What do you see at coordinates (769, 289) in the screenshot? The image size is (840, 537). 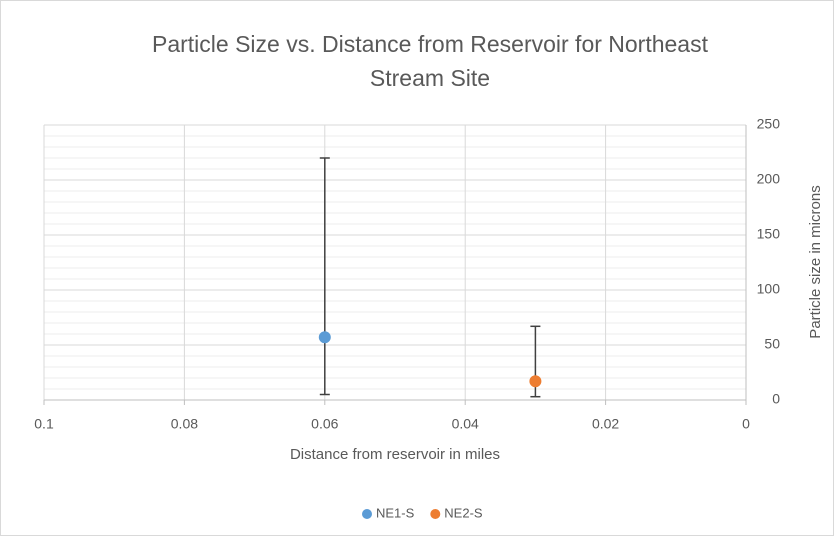 I see `y-tick-label: 100` at bounding box center [769, 289].